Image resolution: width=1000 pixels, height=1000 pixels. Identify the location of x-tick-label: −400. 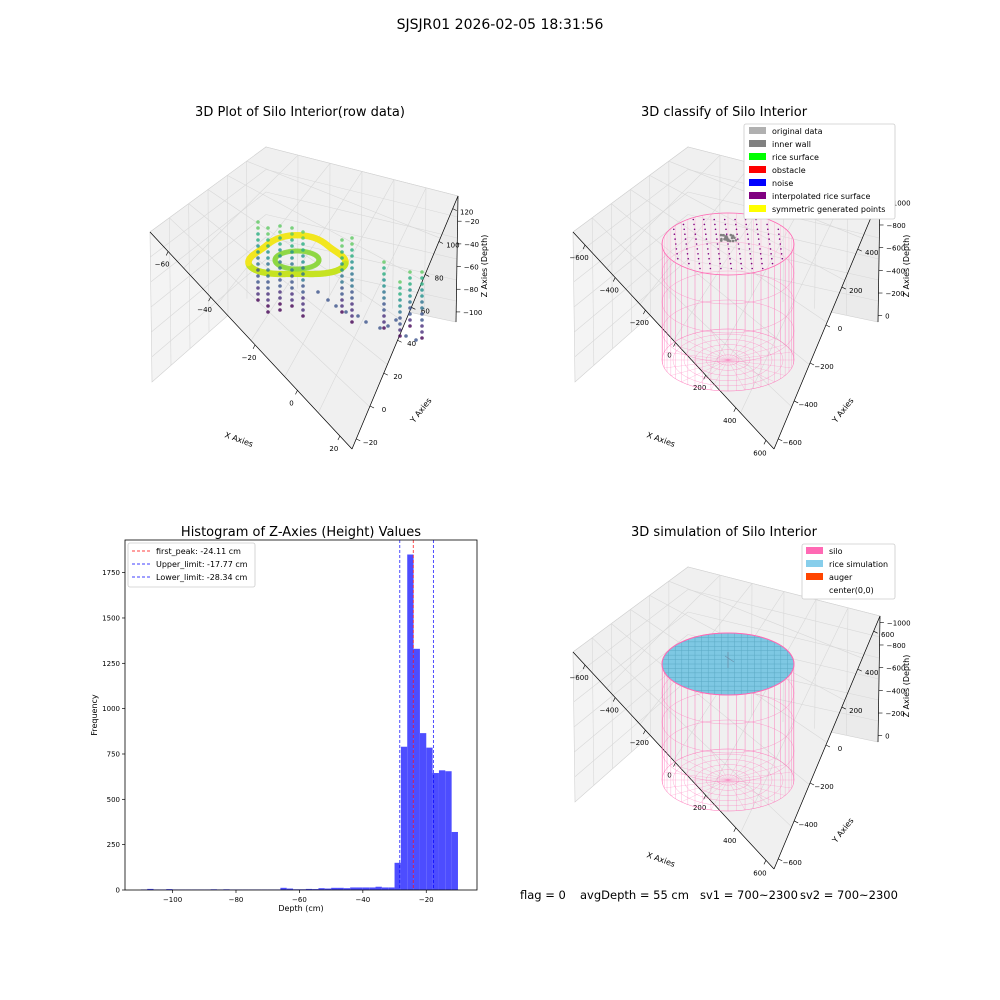
(609, 711).